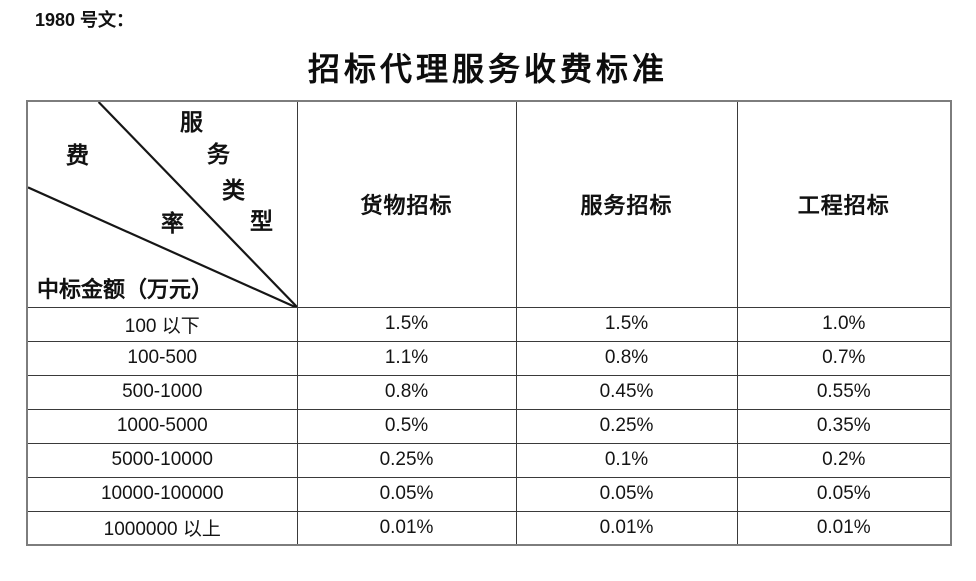 The height and width of the screenshot is (581, 976). Describe the element at coordinates (77, 155) in the screenshot. I see `corner-rate-char-1: 费` at that location.